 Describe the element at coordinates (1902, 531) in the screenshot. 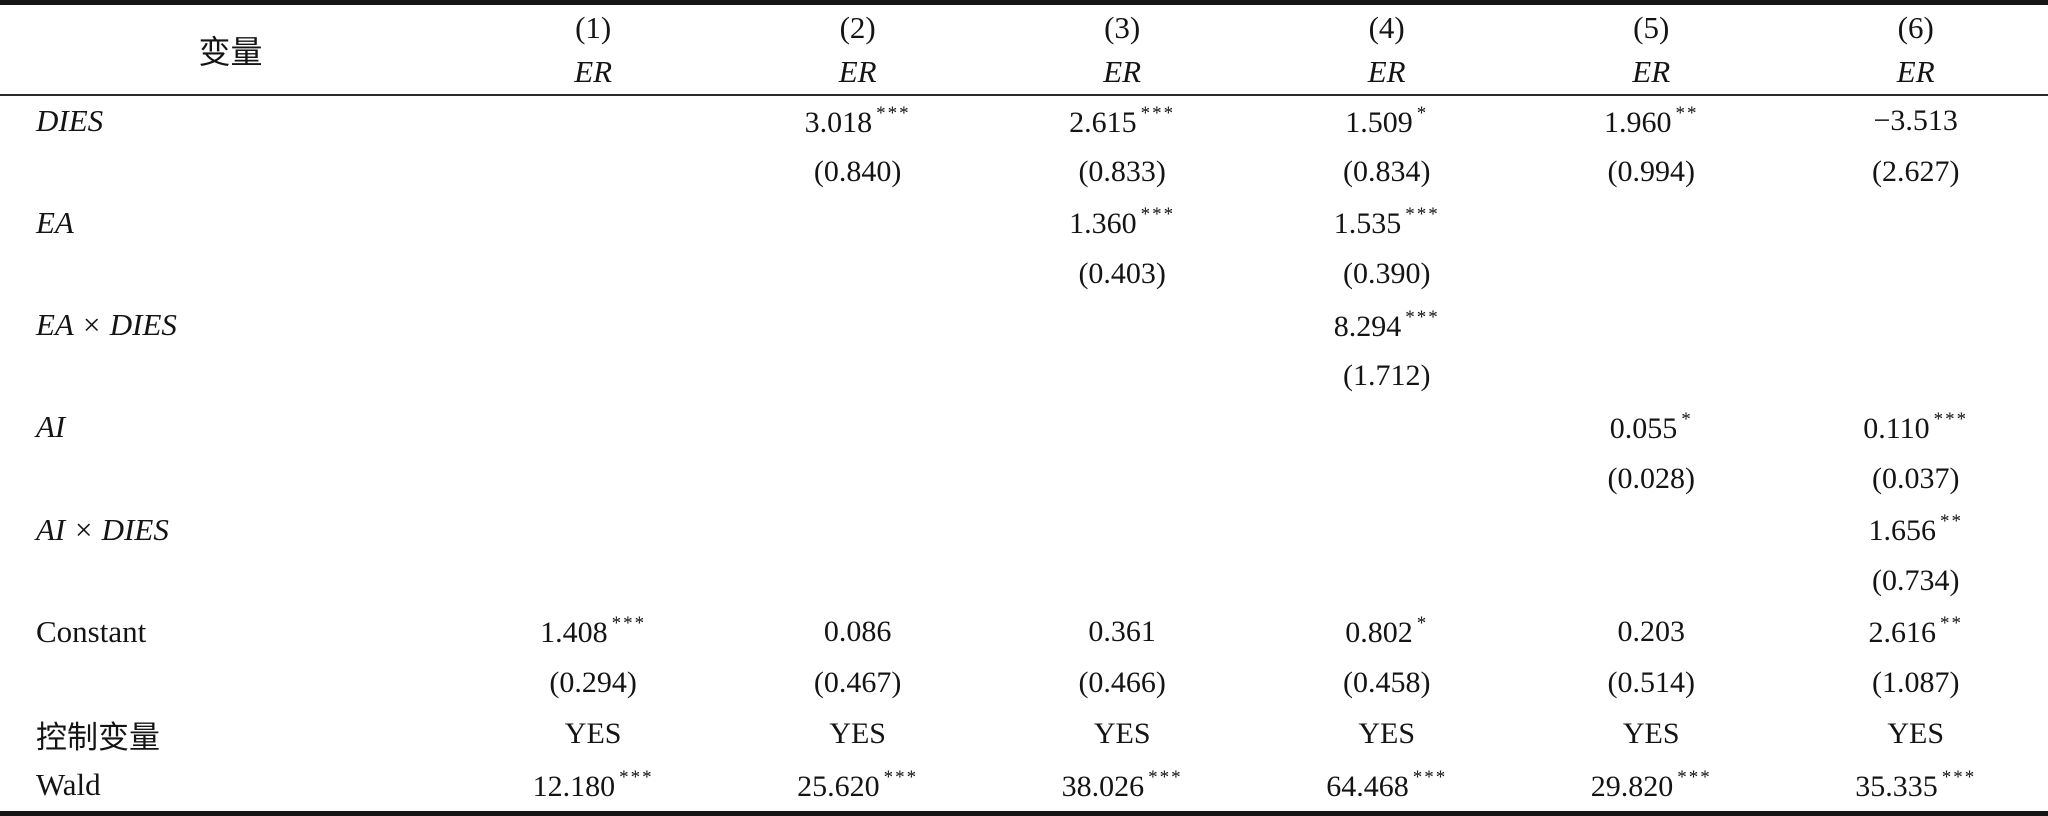

I see `cell-value: 1.656` at that location.